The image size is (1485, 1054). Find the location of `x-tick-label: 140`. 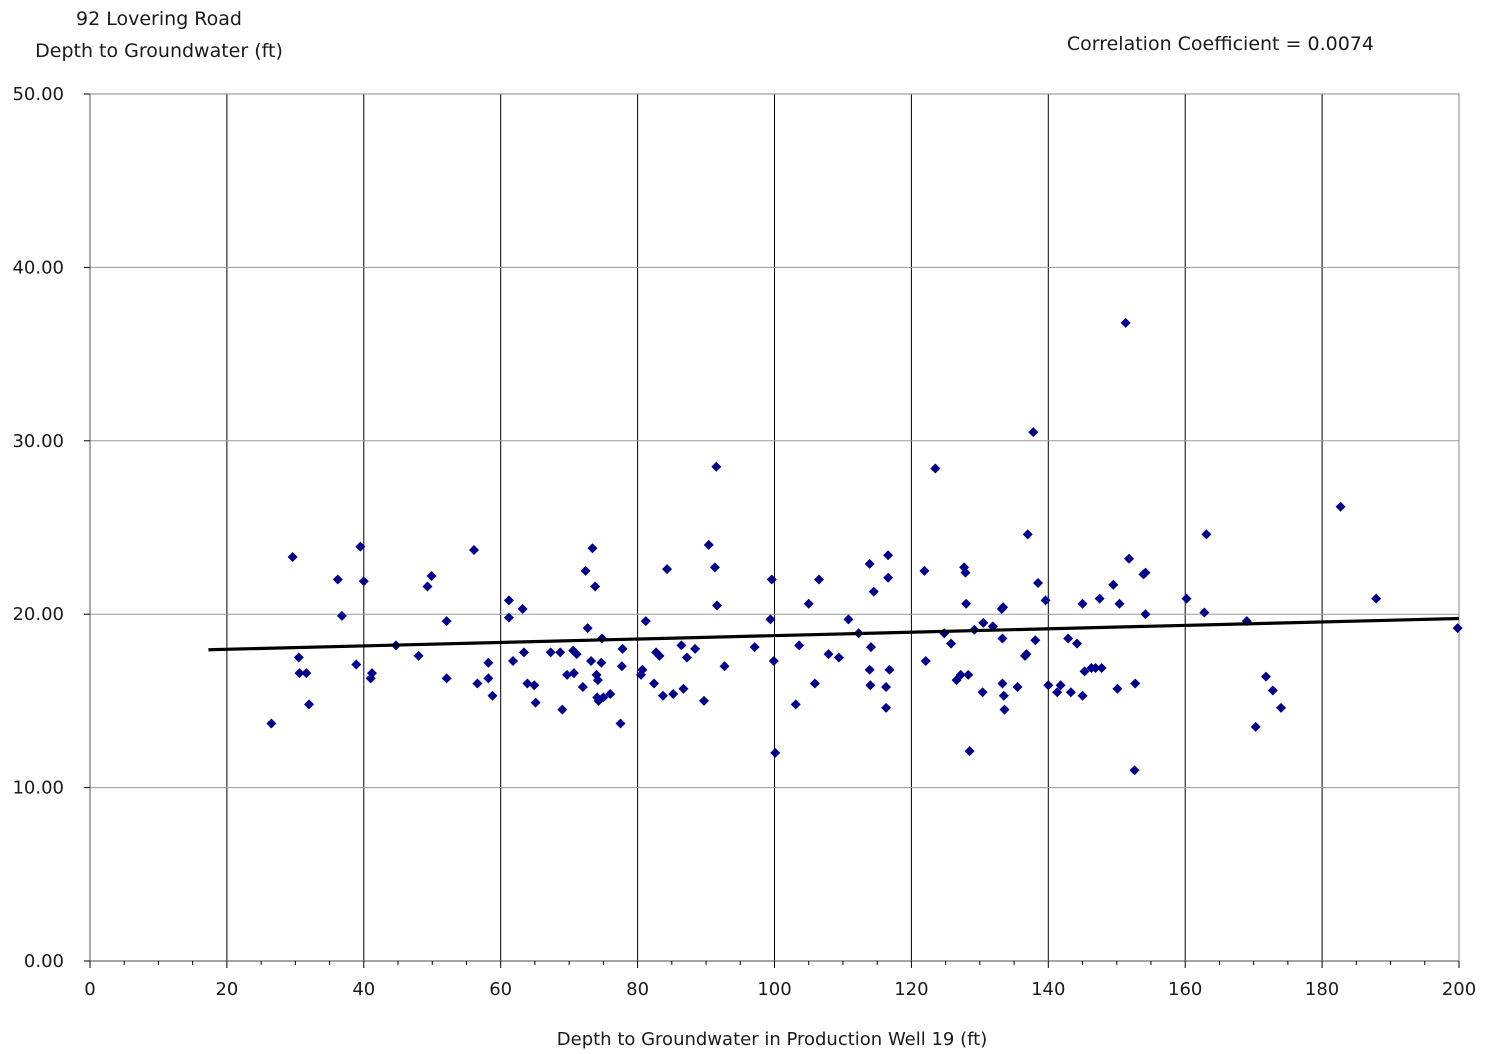

x-tick-label: 140 is located at coordinates (1048, 989).